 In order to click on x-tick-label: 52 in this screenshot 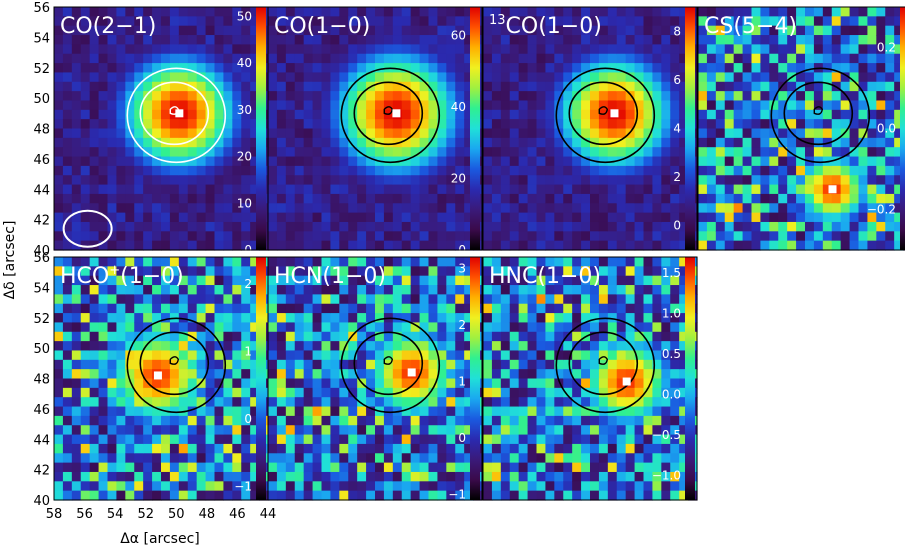, I will do `click(145, 514)`.